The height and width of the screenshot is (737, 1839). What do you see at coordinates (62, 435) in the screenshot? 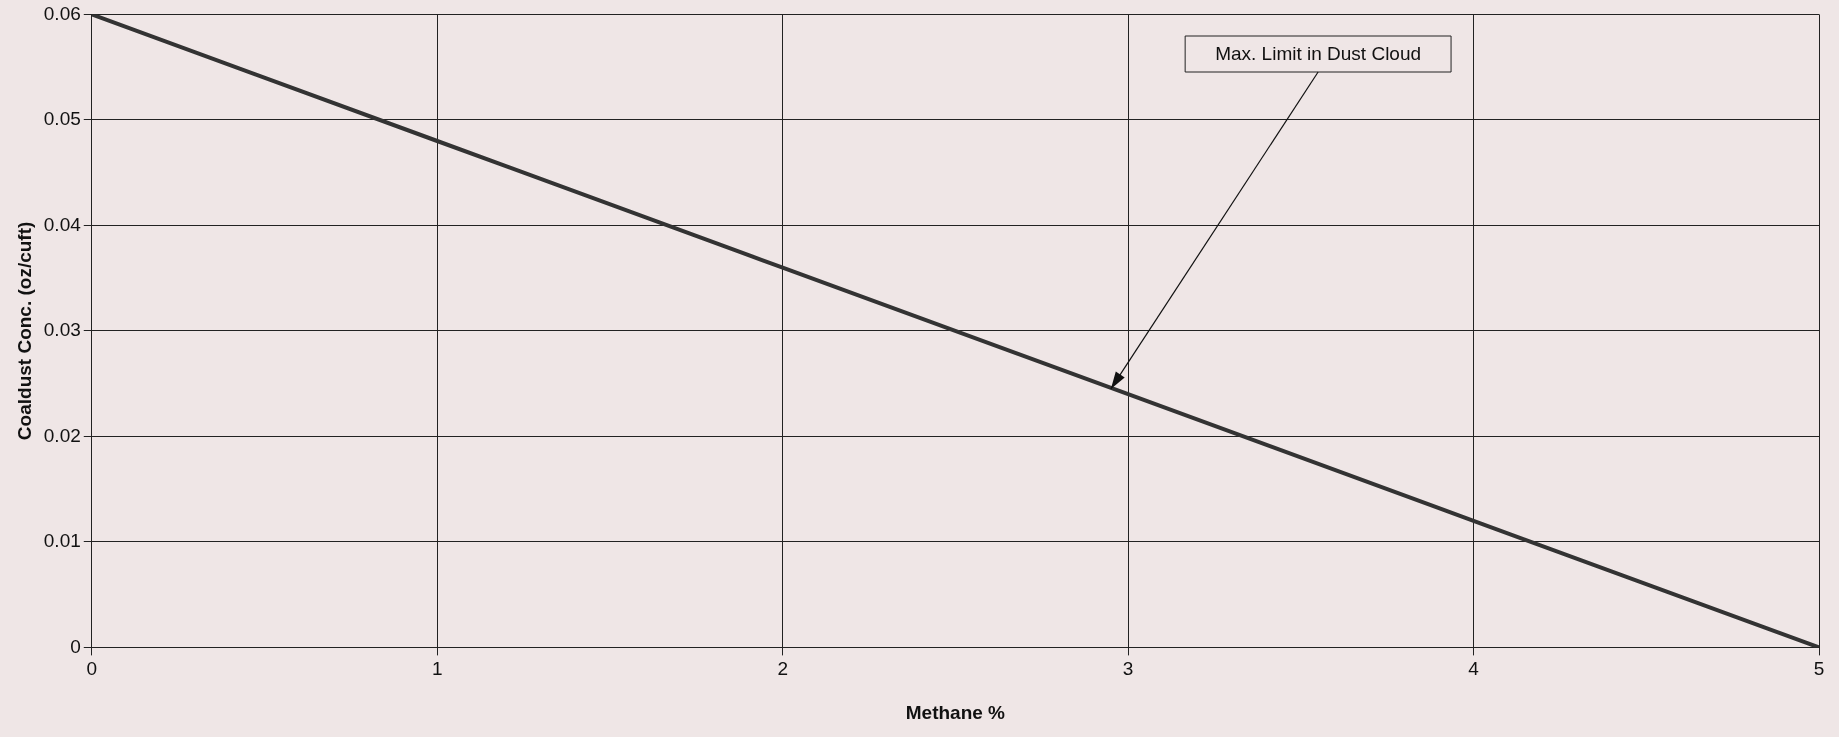
I see `y-tick-label: 0.02` at bounding box center [62, 435].